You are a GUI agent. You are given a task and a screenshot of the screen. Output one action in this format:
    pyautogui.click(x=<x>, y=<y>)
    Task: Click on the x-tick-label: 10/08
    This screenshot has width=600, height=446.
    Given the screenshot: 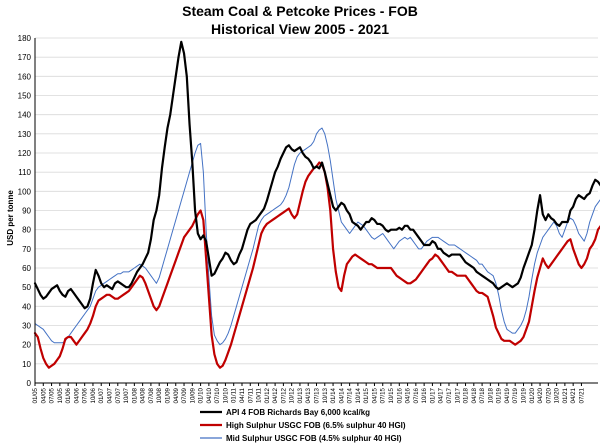 What is the action you would take?
    pyautogui.click(x=159, y=395)
    